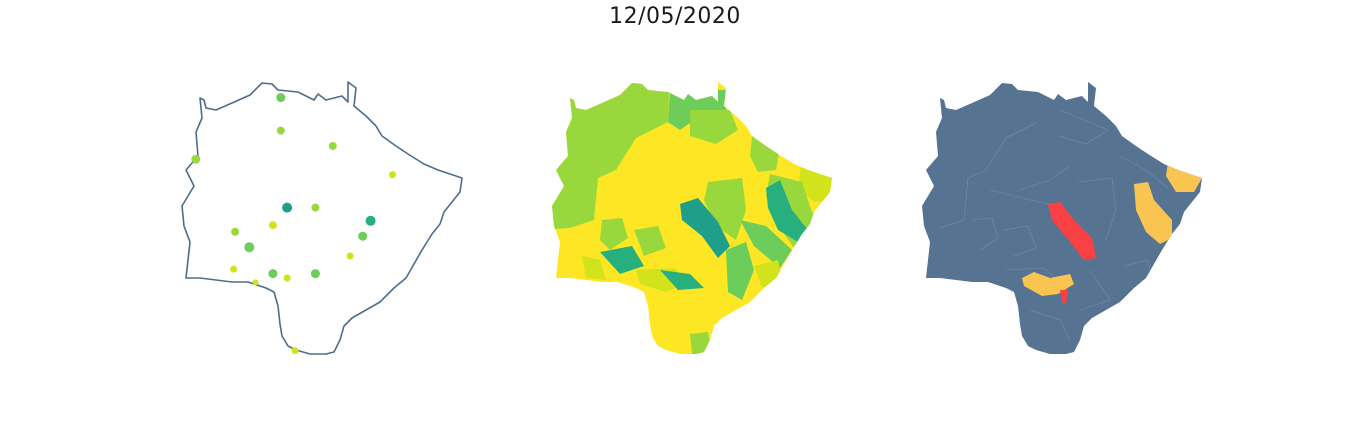 The image size is (1350, 444). What do you see at coordinates (273, 274) in the screenshot?
I see `dot-d15` at bounding box center [273, 274].